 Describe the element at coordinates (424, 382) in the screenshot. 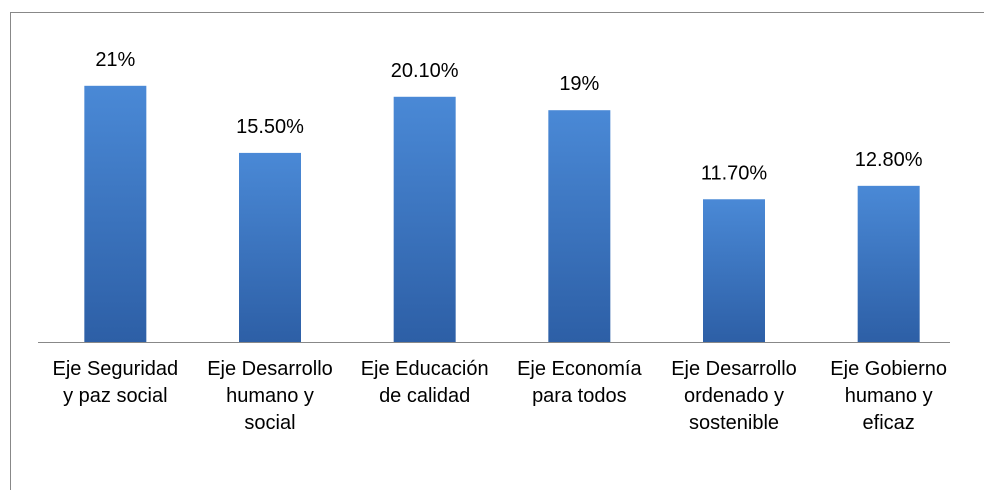

I see `x-tick-label: Eje Educación de calidad` at that location.